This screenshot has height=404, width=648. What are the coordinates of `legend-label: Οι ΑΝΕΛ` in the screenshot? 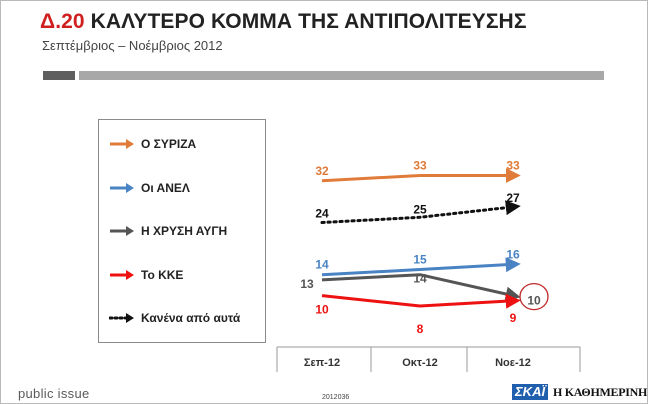 It's located at (165, 188).